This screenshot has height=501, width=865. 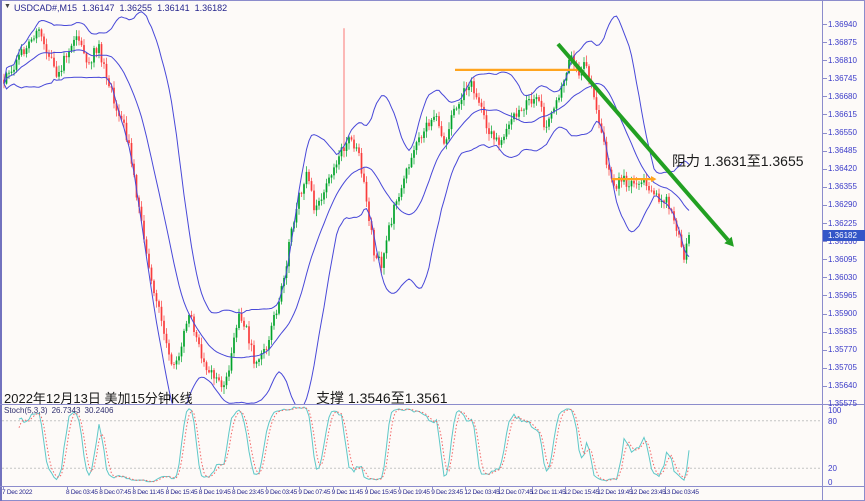 What do you see at coordinates (842, 314) in the screenshot?
I see `price-axis-label: 1.35900` at bounding box center [842, 314].